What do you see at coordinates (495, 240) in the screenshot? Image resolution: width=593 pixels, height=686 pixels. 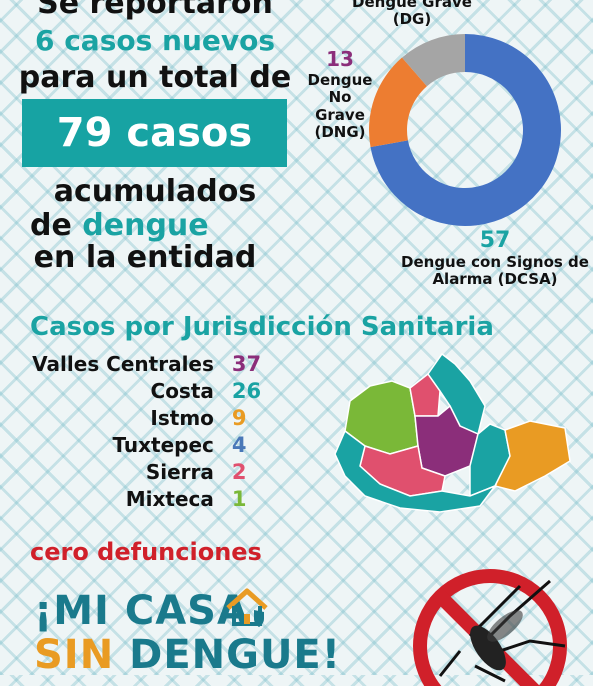 I see `label-dcsa-count: 57` at bounding box center [495, 240].